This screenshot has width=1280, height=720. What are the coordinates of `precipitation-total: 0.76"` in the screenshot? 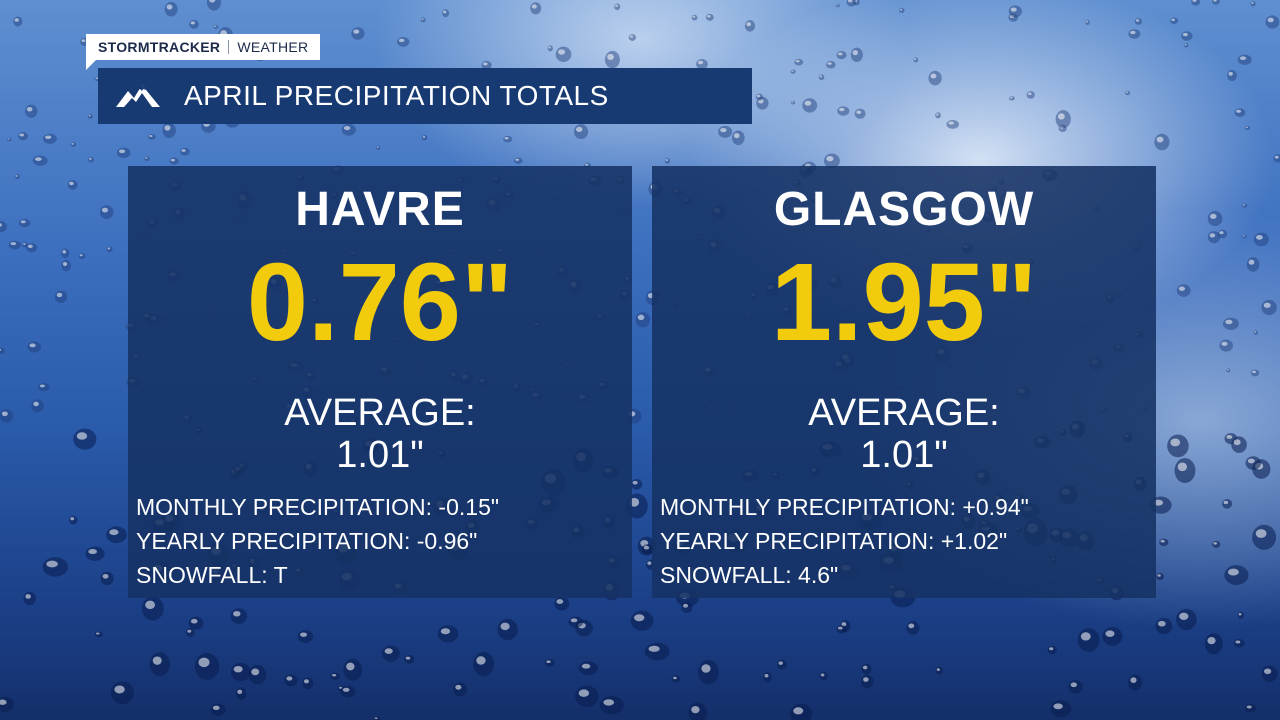 It's located at (380, 302).